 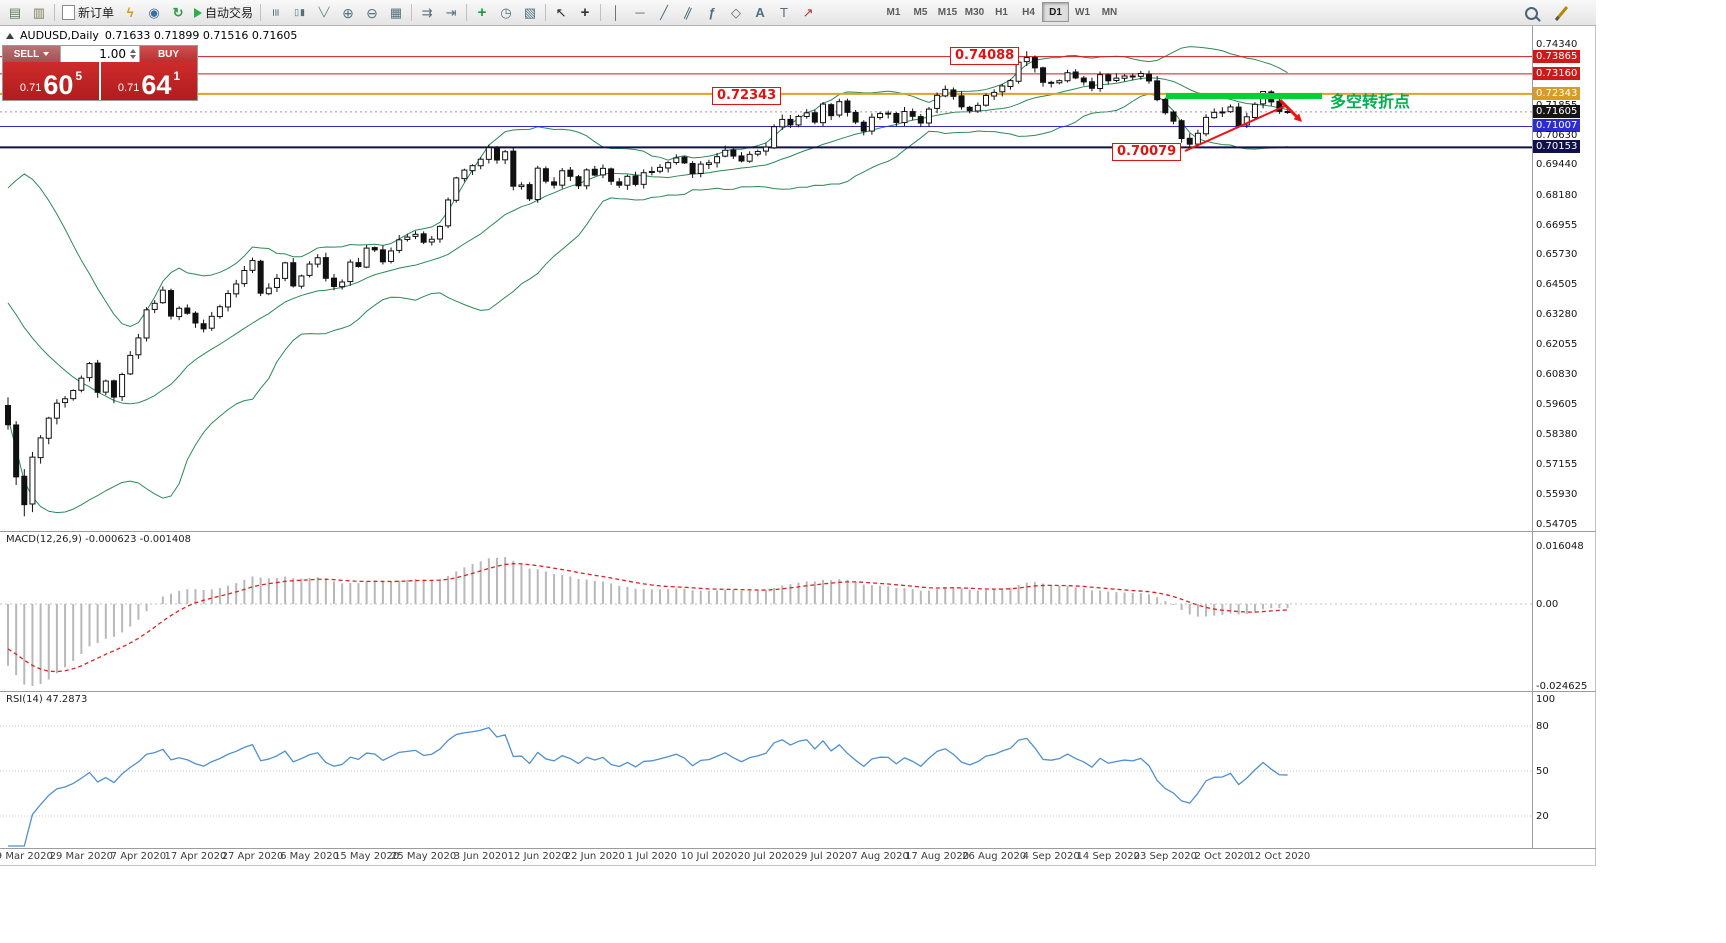 I want to click on price-scale-tick: 0.60830, so click(x=1557, y=375).